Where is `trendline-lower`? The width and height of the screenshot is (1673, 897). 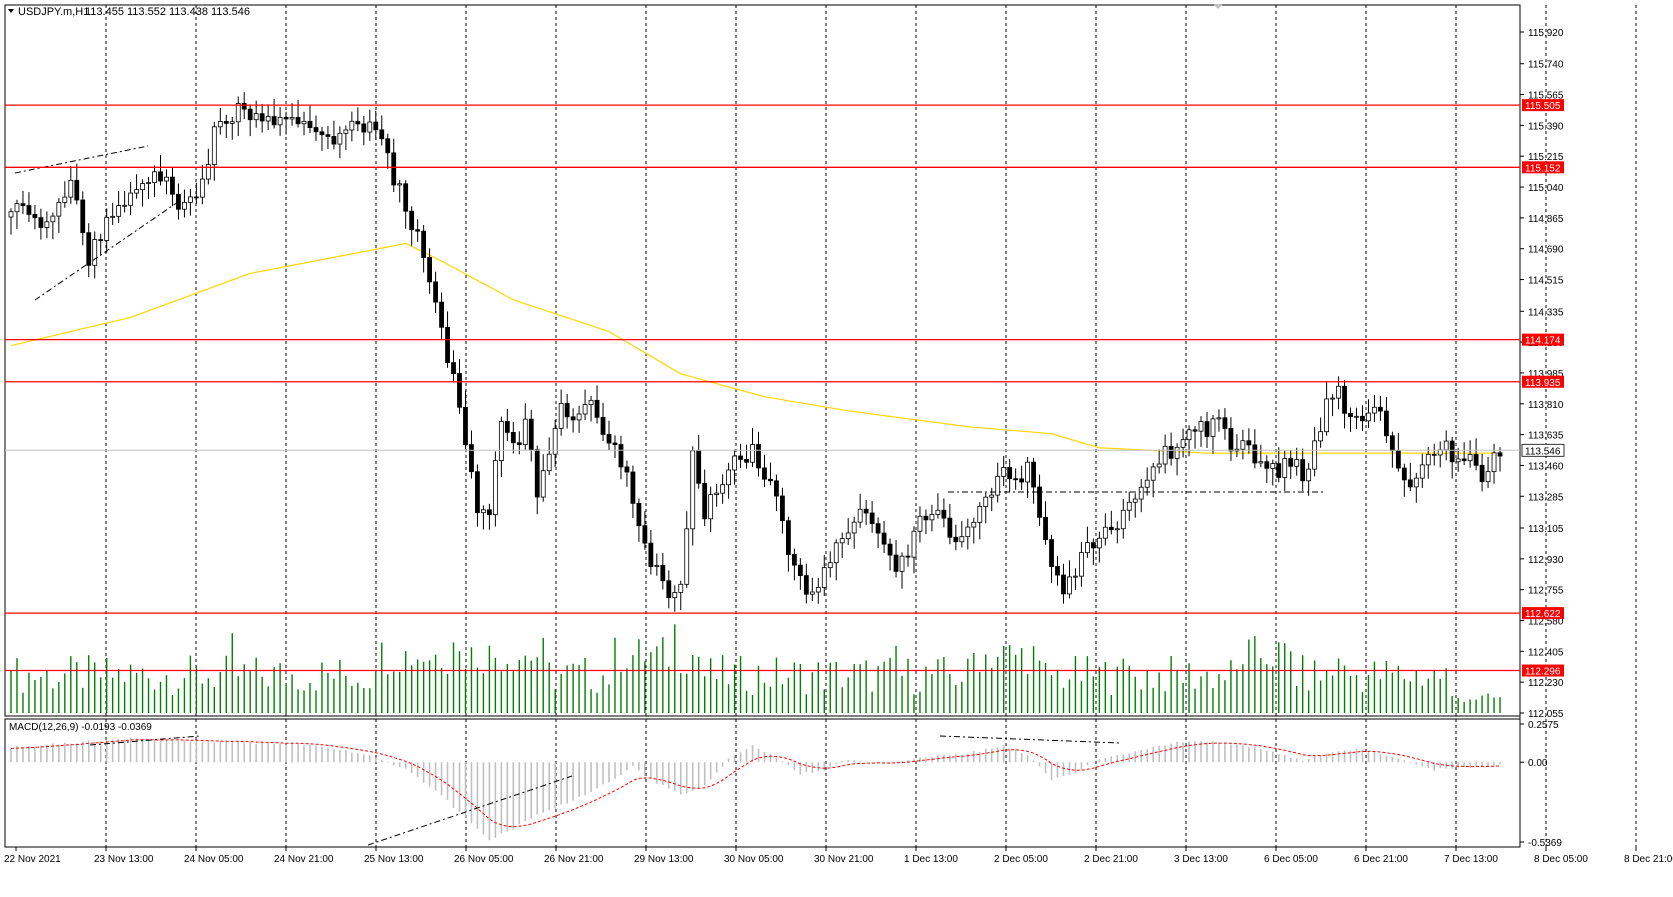
trendline-lower is located at coordinates (106, 251).